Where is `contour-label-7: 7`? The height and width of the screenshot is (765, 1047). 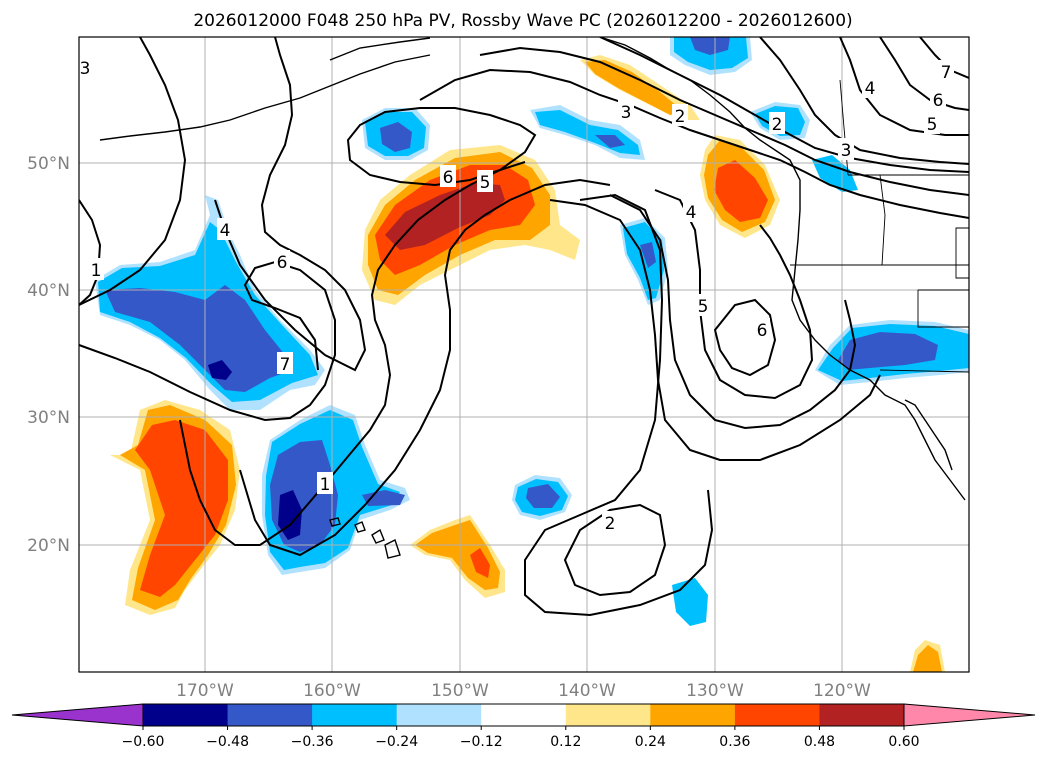 contour-label-7: 7 is located at coordinates (285, 365).